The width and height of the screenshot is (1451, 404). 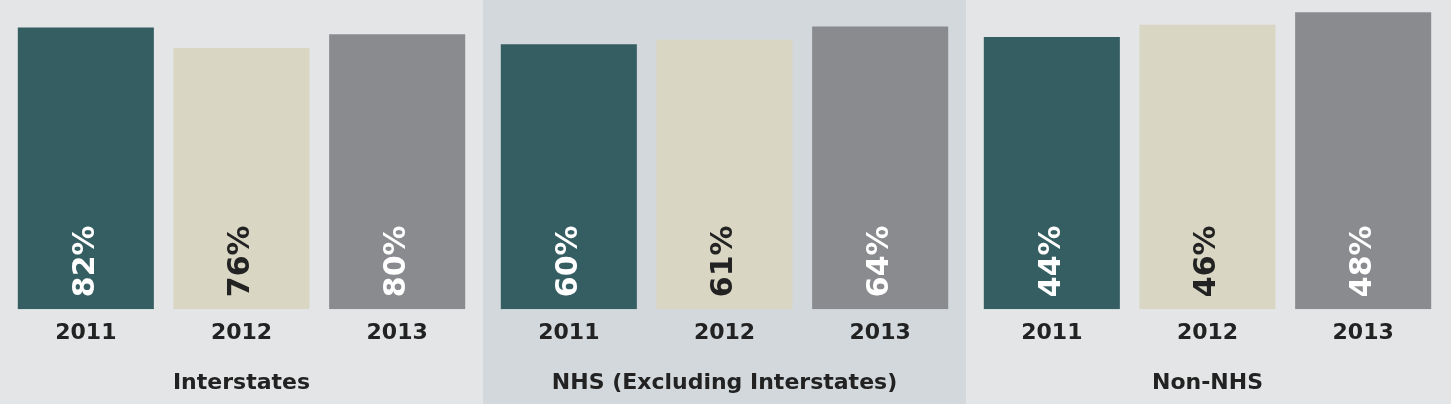 I want to click on data-label: 82%, so click(x=83, y=261).